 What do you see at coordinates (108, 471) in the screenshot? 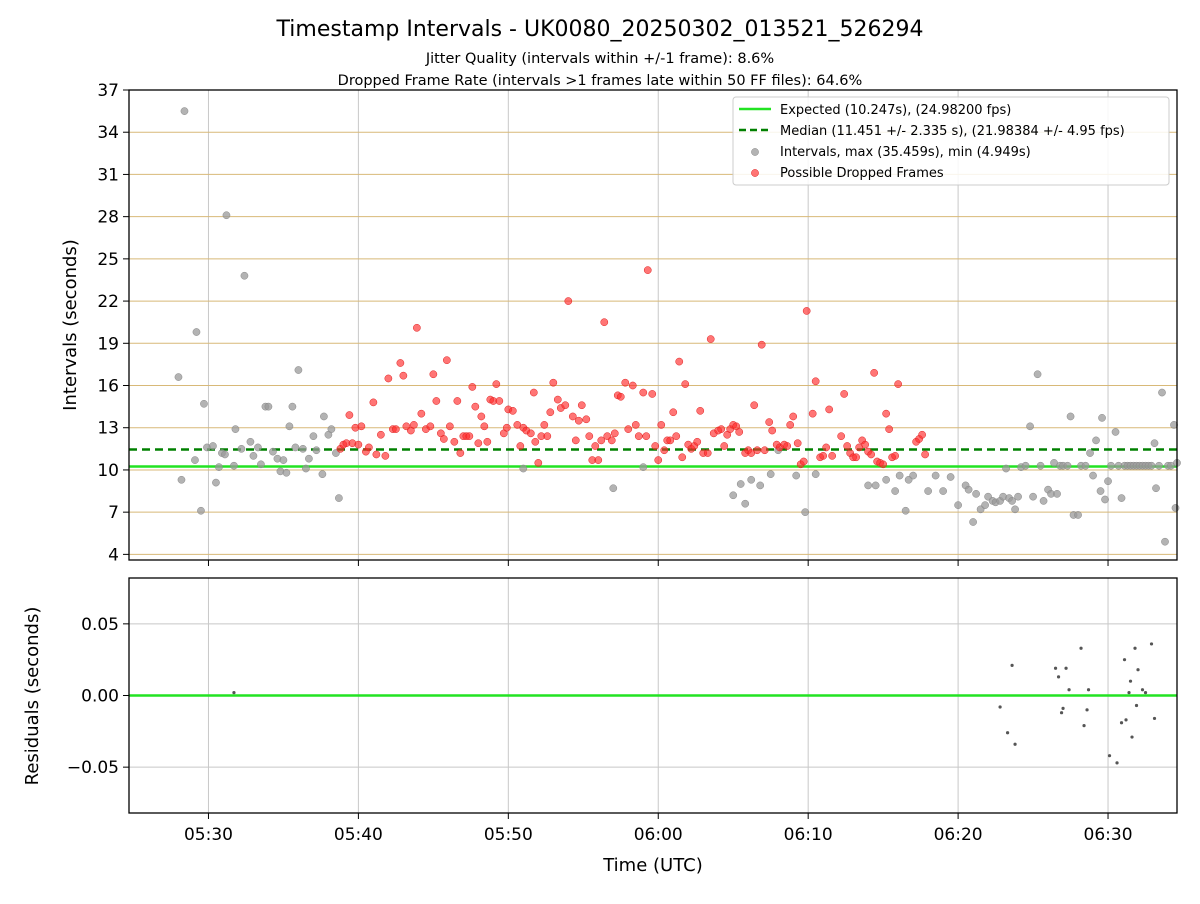
I see `top-y-tick-label-2: 10` at bounding box center [108, 471].